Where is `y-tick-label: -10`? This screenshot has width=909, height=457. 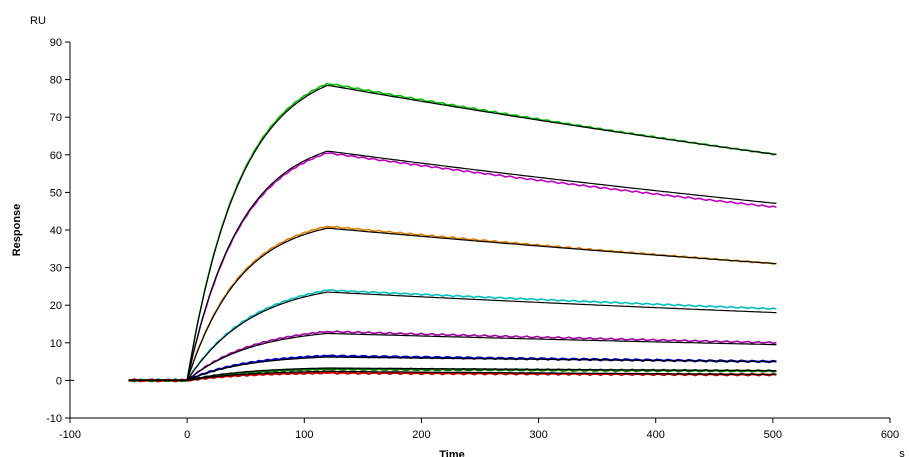 y-tick-label: -10 is located at coordinates (54, 419).